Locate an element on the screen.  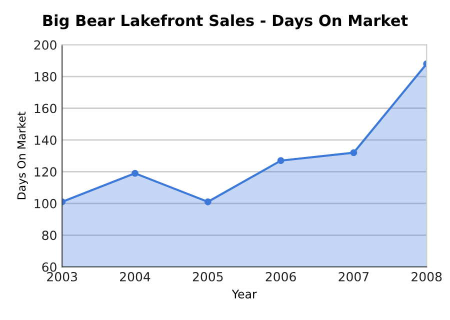
x-axis-title: Year is located at coordinates (244, 294).